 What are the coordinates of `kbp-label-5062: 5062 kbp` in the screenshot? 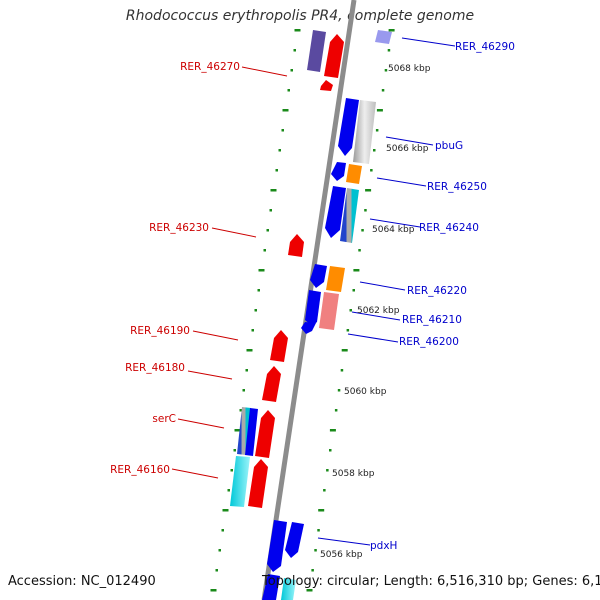 It's located at (378, 311).